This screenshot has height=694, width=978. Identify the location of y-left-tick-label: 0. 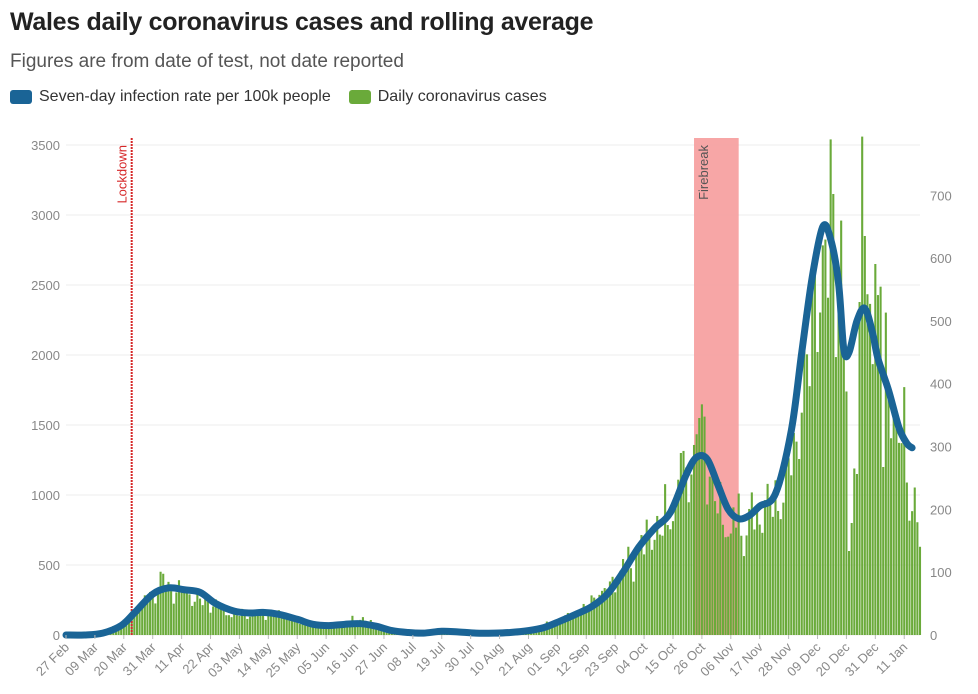
(56, 635).